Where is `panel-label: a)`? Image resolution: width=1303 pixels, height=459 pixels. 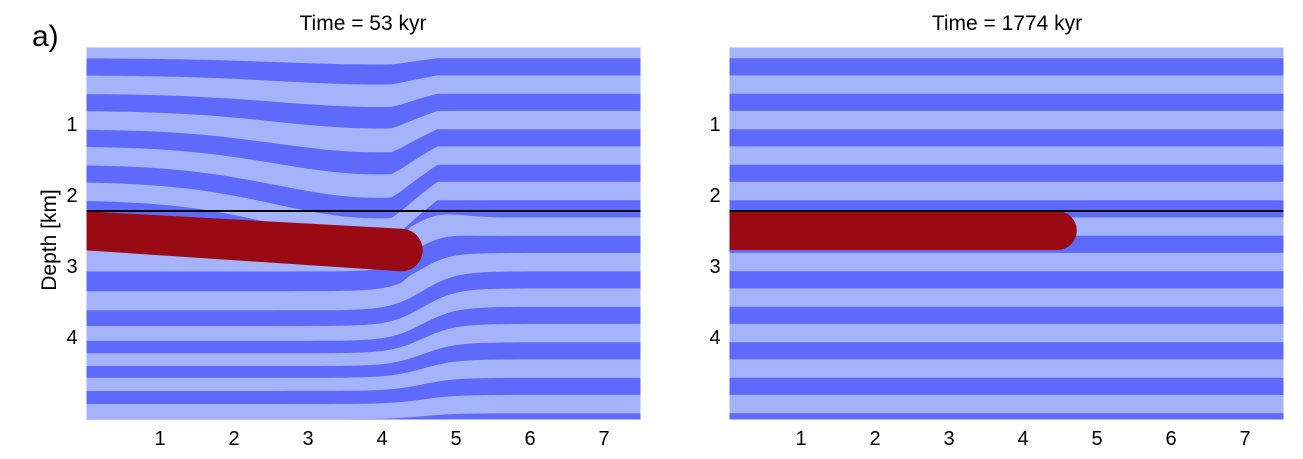
panel-label: a) is located at coordinates (45, 36).